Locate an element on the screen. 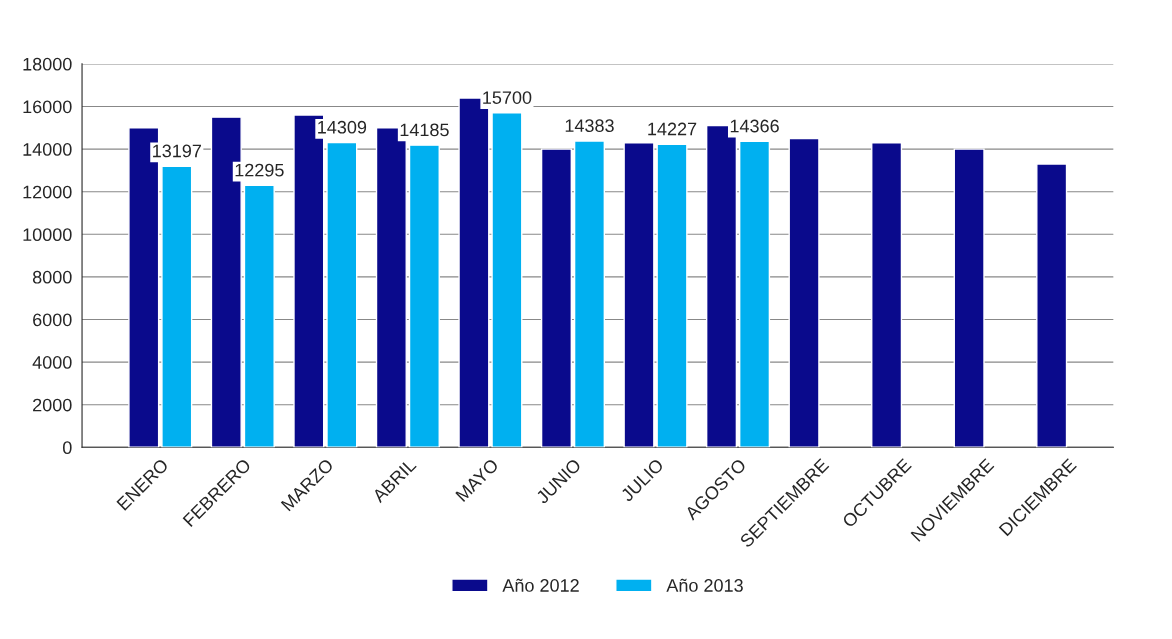  data-label: 14309 is located at coordinates (342, 127).